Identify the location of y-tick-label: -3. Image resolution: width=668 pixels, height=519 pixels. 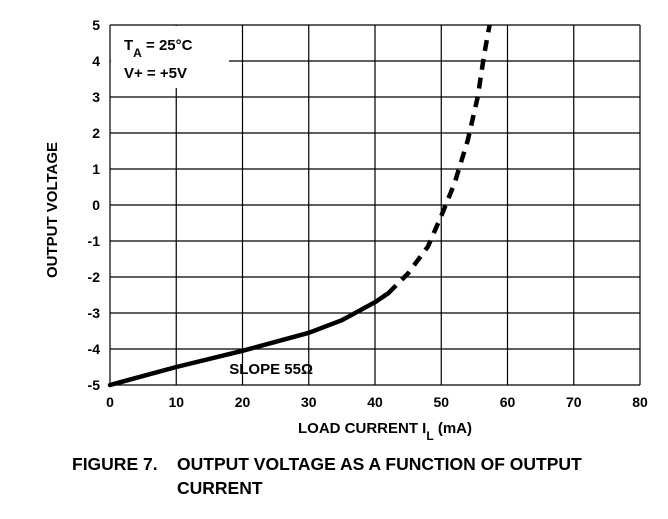
(94, 313).